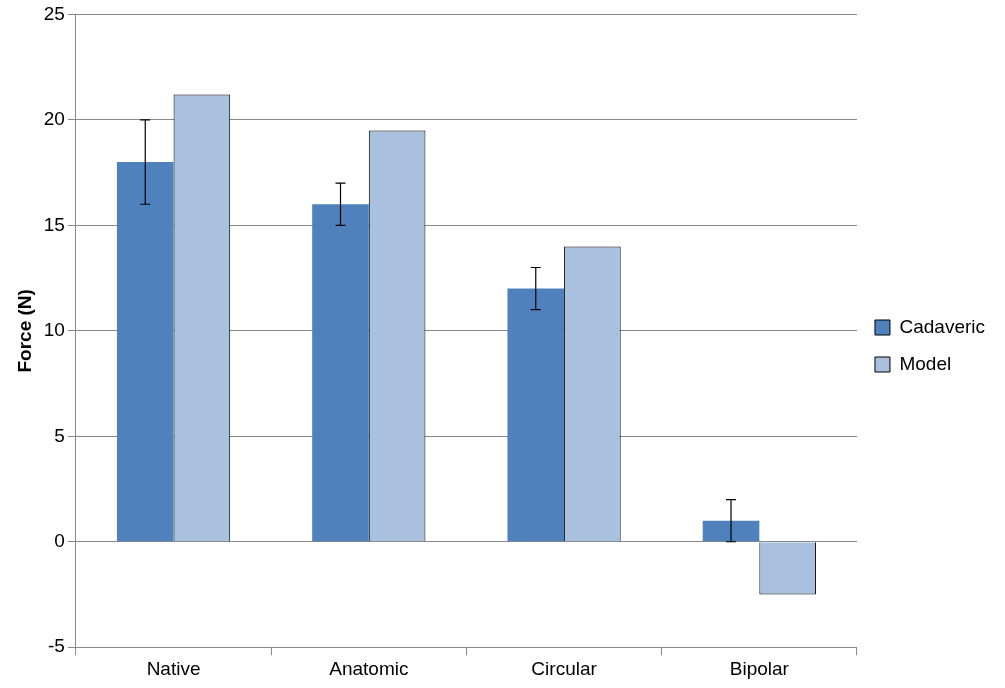  I want to click on x-tick-label: Anatomic, so click(369, 668).